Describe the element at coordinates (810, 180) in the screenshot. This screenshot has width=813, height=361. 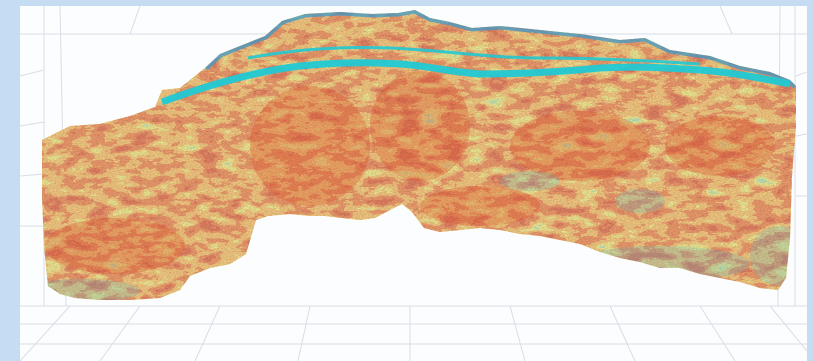
I see `viewer-frame-right` at that location.